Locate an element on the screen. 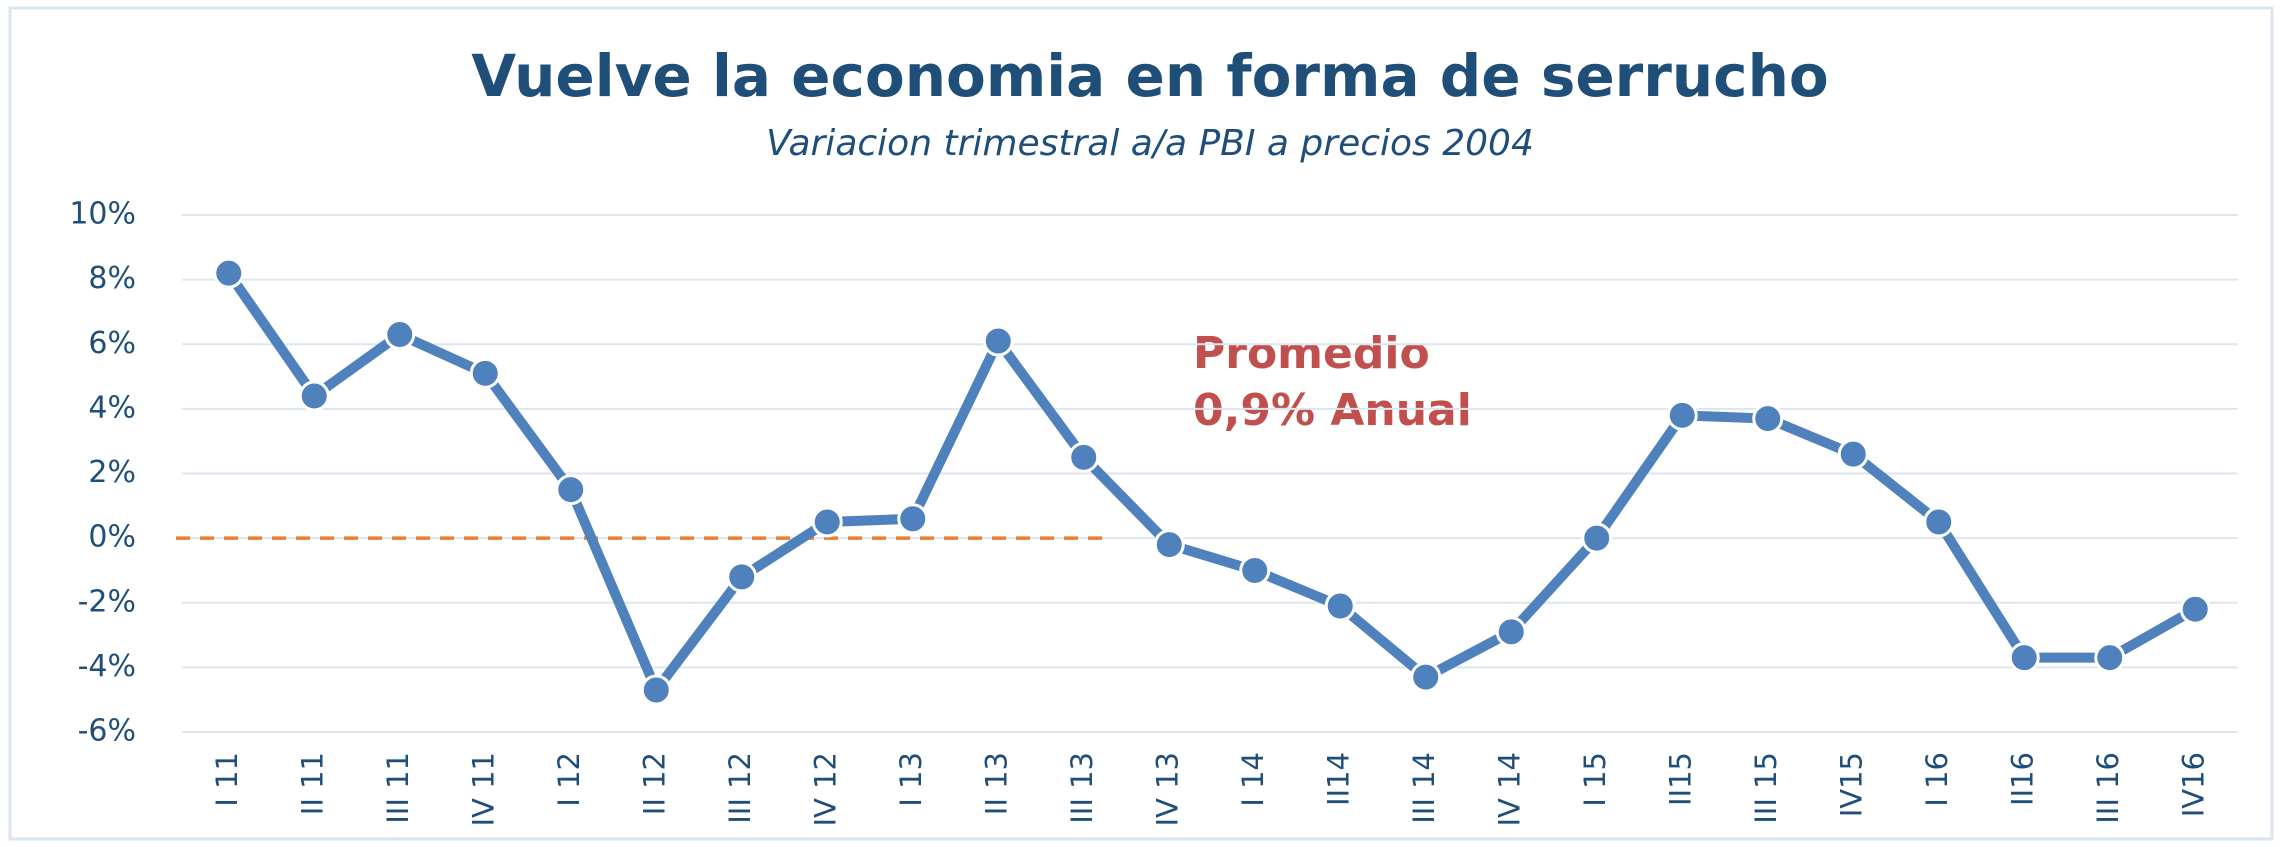  x-tick-label: II14 is located at coordinates (1338, 779).